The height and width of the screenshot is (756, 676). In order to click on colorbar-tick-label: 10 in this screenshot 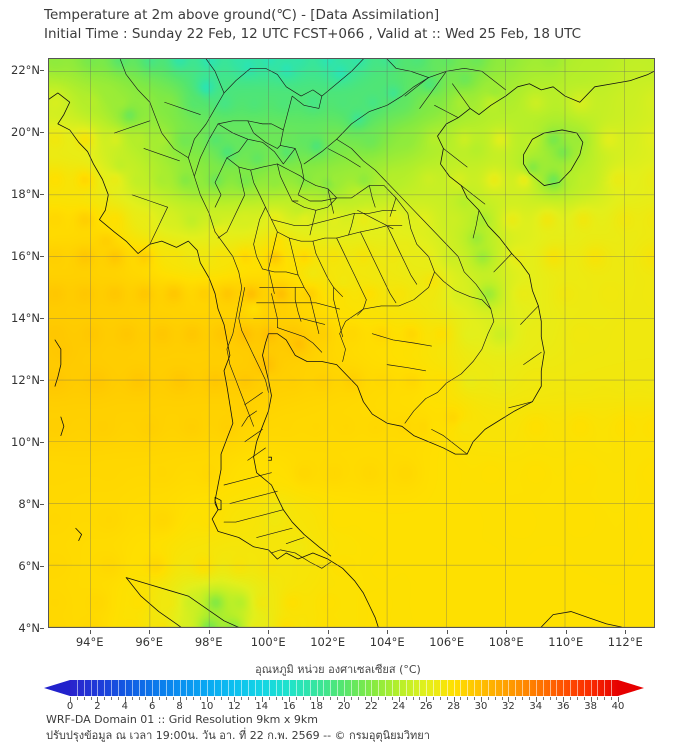, I will do `click(207, 706)`.